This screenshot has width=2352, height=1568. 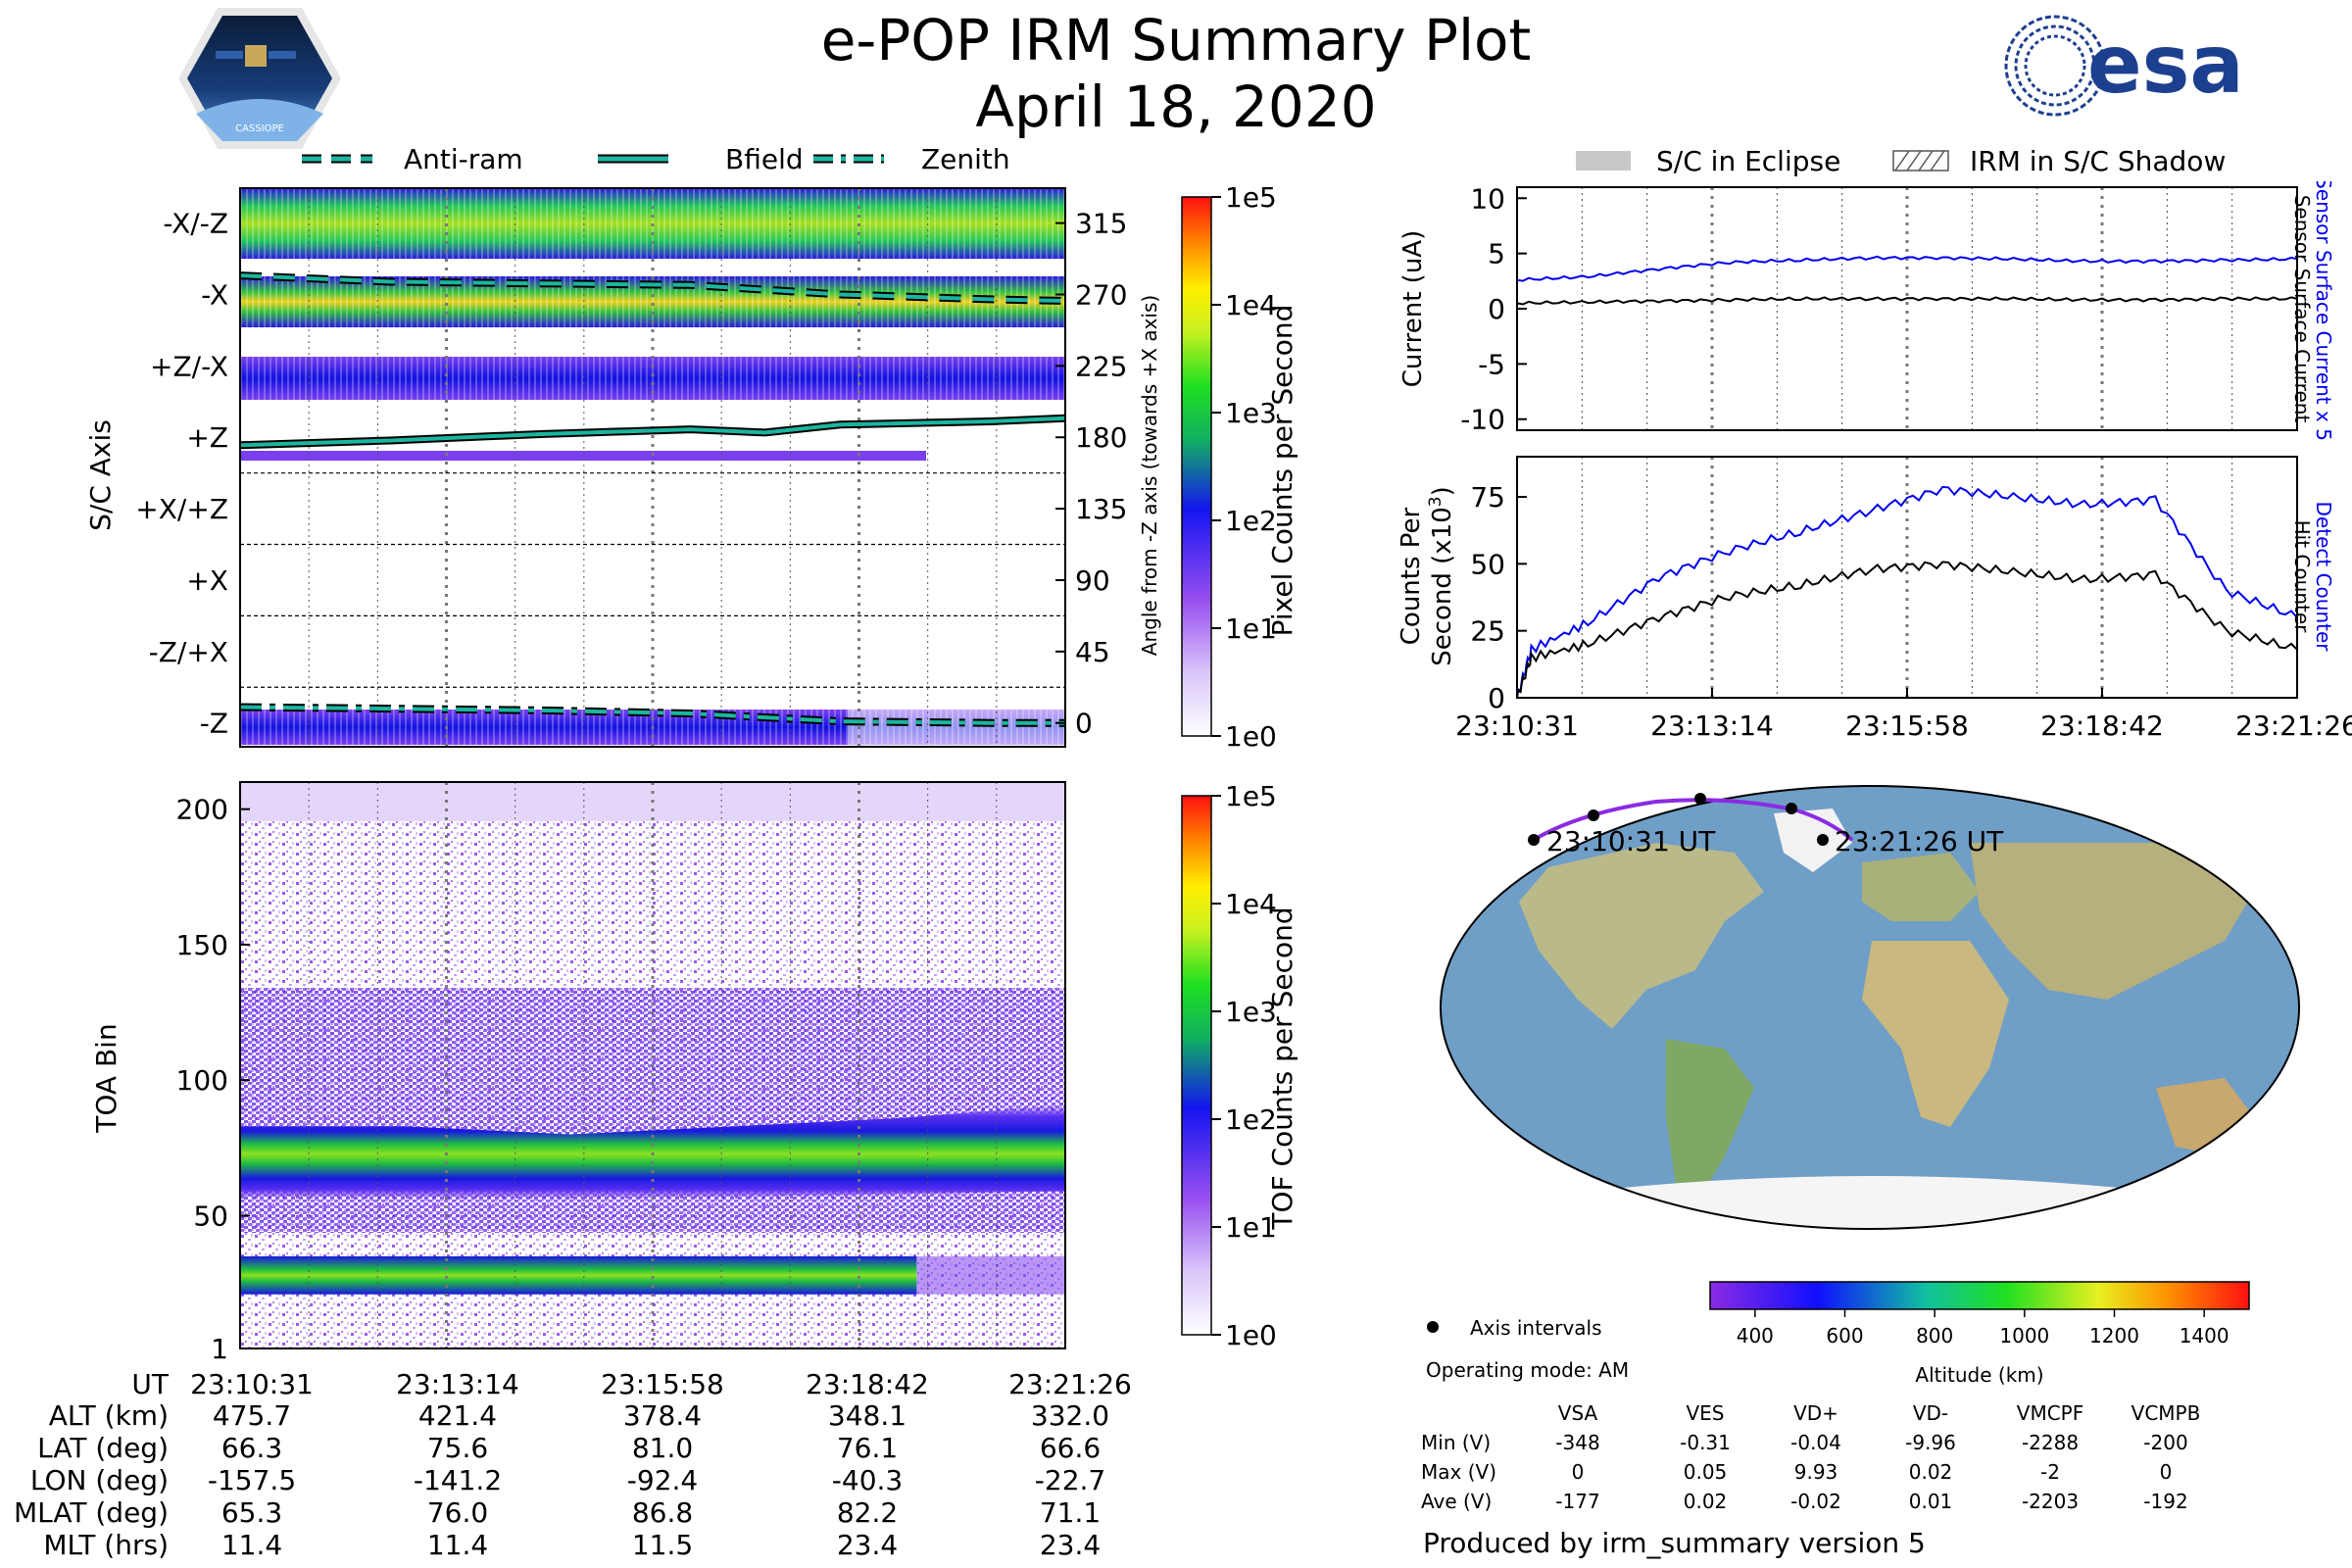 What do you see at coordinates (1815, 1442) in the screenshot?
I see `voltage-cell: -0.04` at bounding box center [1815, 1442].